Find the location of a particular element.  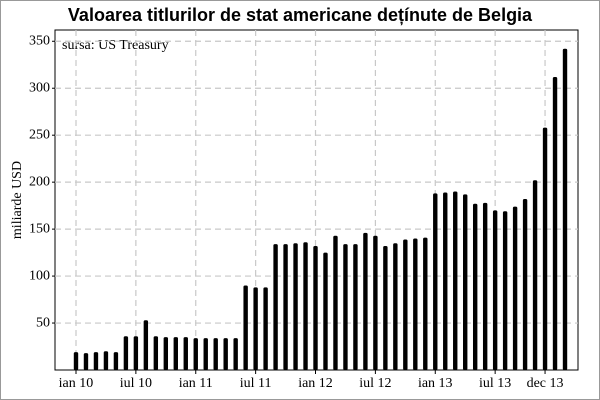

x-tick-label: iul 11 is located at coordinates (256, 383).